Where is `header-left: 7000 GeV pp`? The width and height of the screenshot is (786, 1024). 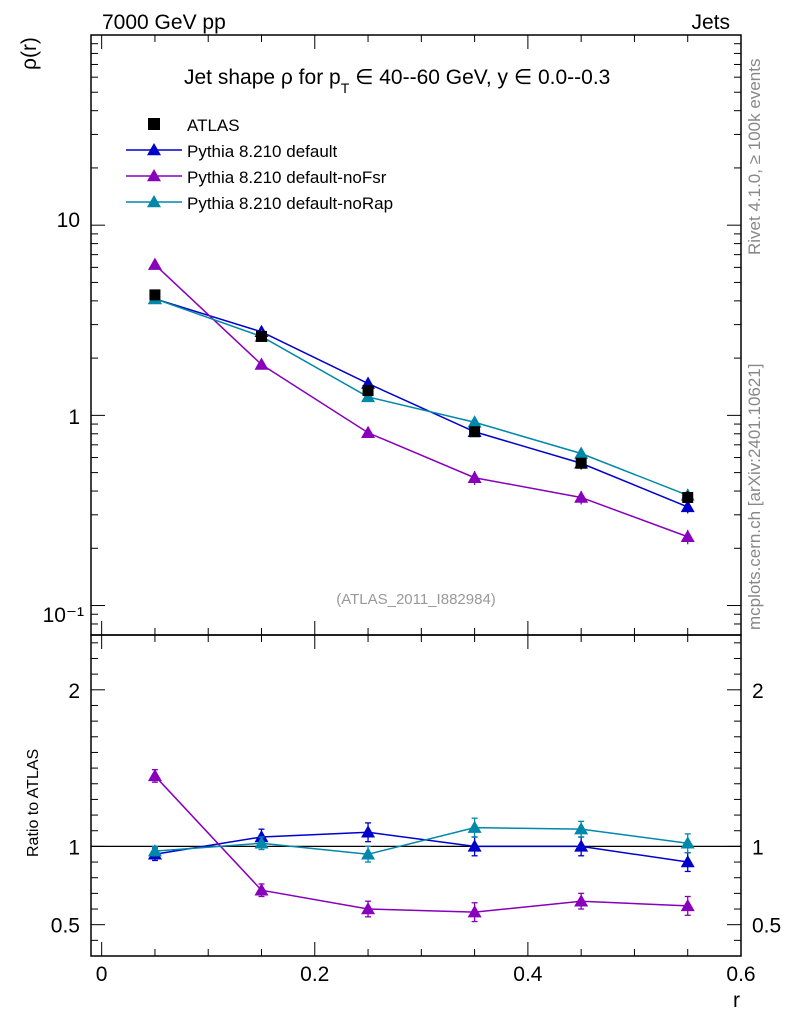
header-left: 7000 GeV pp is located at coordinates (164, 22).